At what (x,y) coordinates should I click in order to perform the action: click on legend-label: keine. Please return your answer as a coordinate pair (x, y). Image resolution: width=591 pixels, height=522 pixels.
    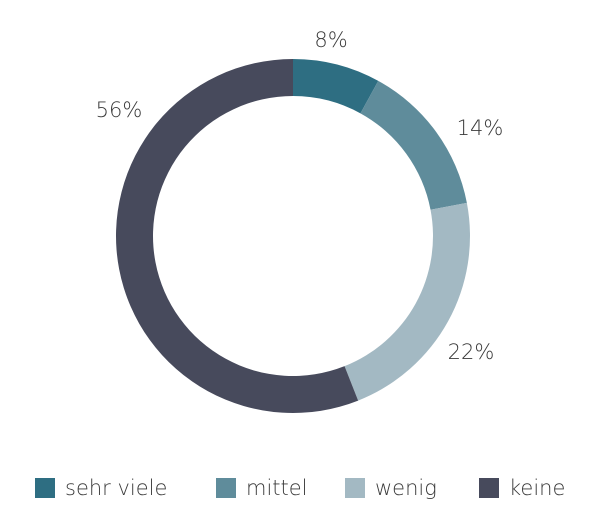
    Looking at the image, I should click on (537, 488).